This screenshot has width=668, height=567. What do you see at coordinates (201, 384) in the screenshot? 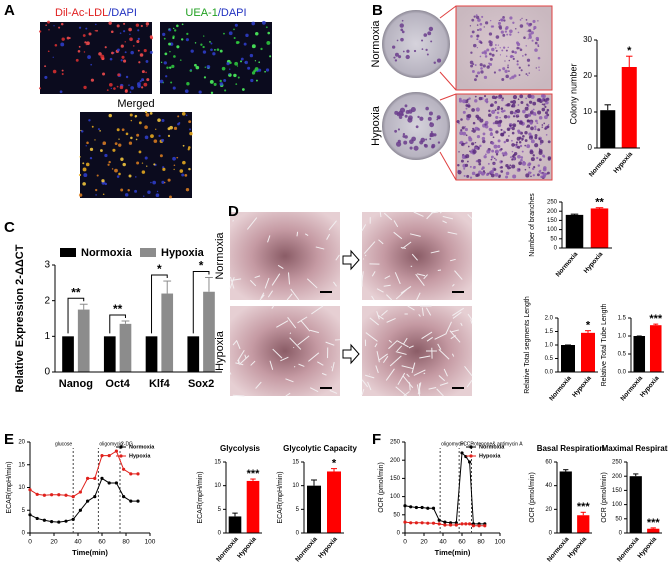
I see `x-tick-label: Sox2` at bounding box center [201, 384].